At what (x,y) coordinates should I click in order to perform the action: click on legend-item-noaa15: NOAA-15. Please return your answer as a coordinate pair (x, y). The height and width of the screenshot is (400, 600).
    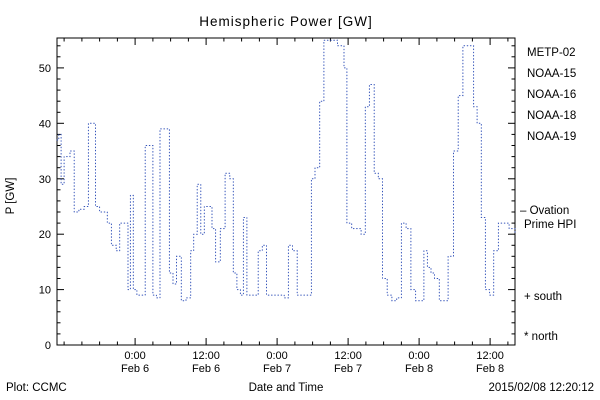
    Looking at the image, I should click on (551, 74).